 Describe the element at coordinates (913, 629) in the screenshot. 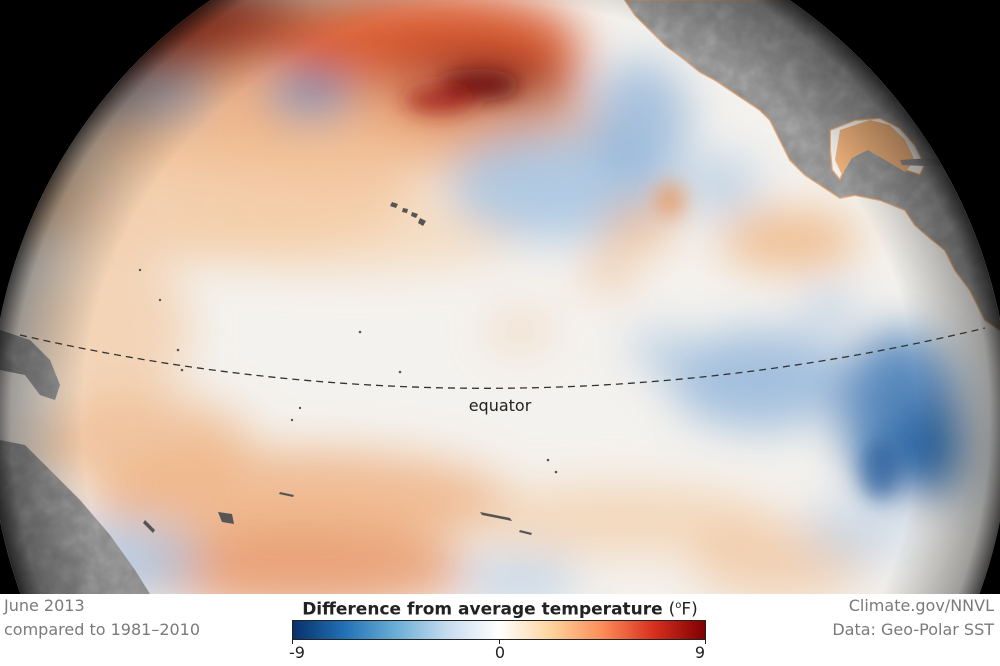

I see `source-label: Data: Geo-Polar SST` at that location.